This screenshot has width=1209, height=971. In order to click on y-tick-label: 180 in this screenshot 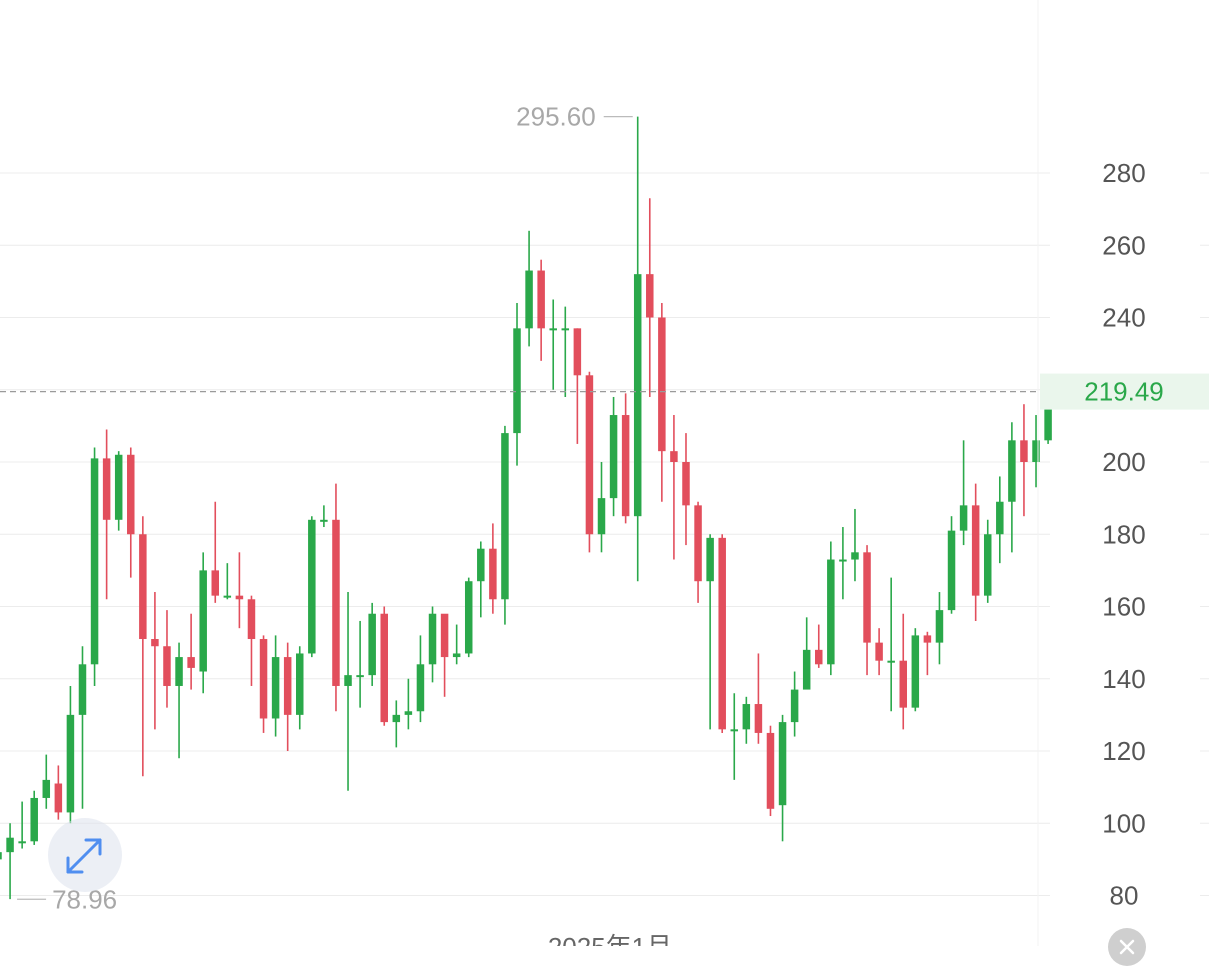, I will do `click(1123, 534)`.